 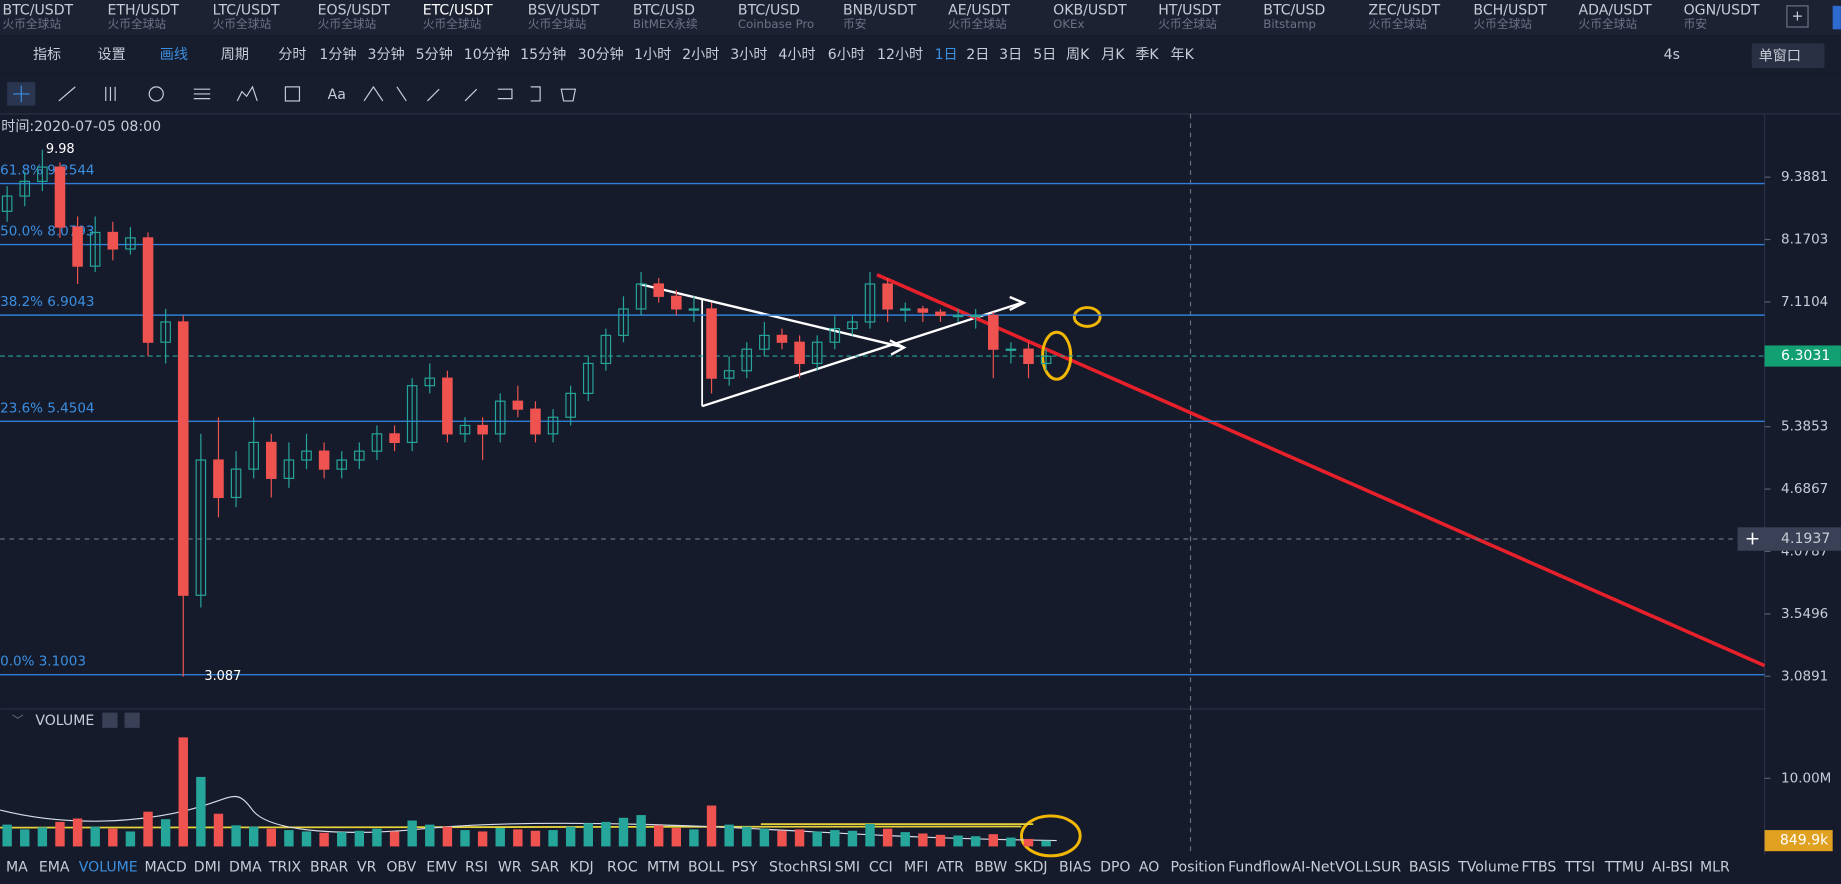 I want to click on indicator: SAR, so click(x=545, y=868).